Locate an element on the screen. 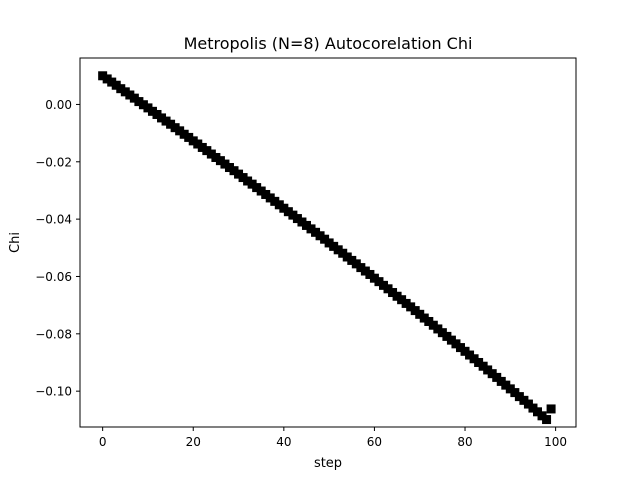 The width and height of the screenshot is (640, 484). x-tick-label: 60 is located at coordinates (374, 442).